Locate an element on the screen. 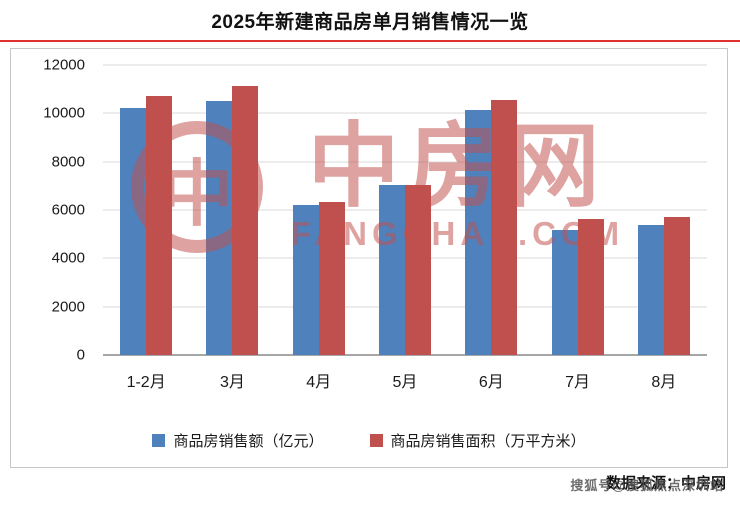 The height and width of the screenshot is (507, 740). chart-title-bar: 2025年新建商品房单月销售情况一览 is located at coordinates (370, 21).